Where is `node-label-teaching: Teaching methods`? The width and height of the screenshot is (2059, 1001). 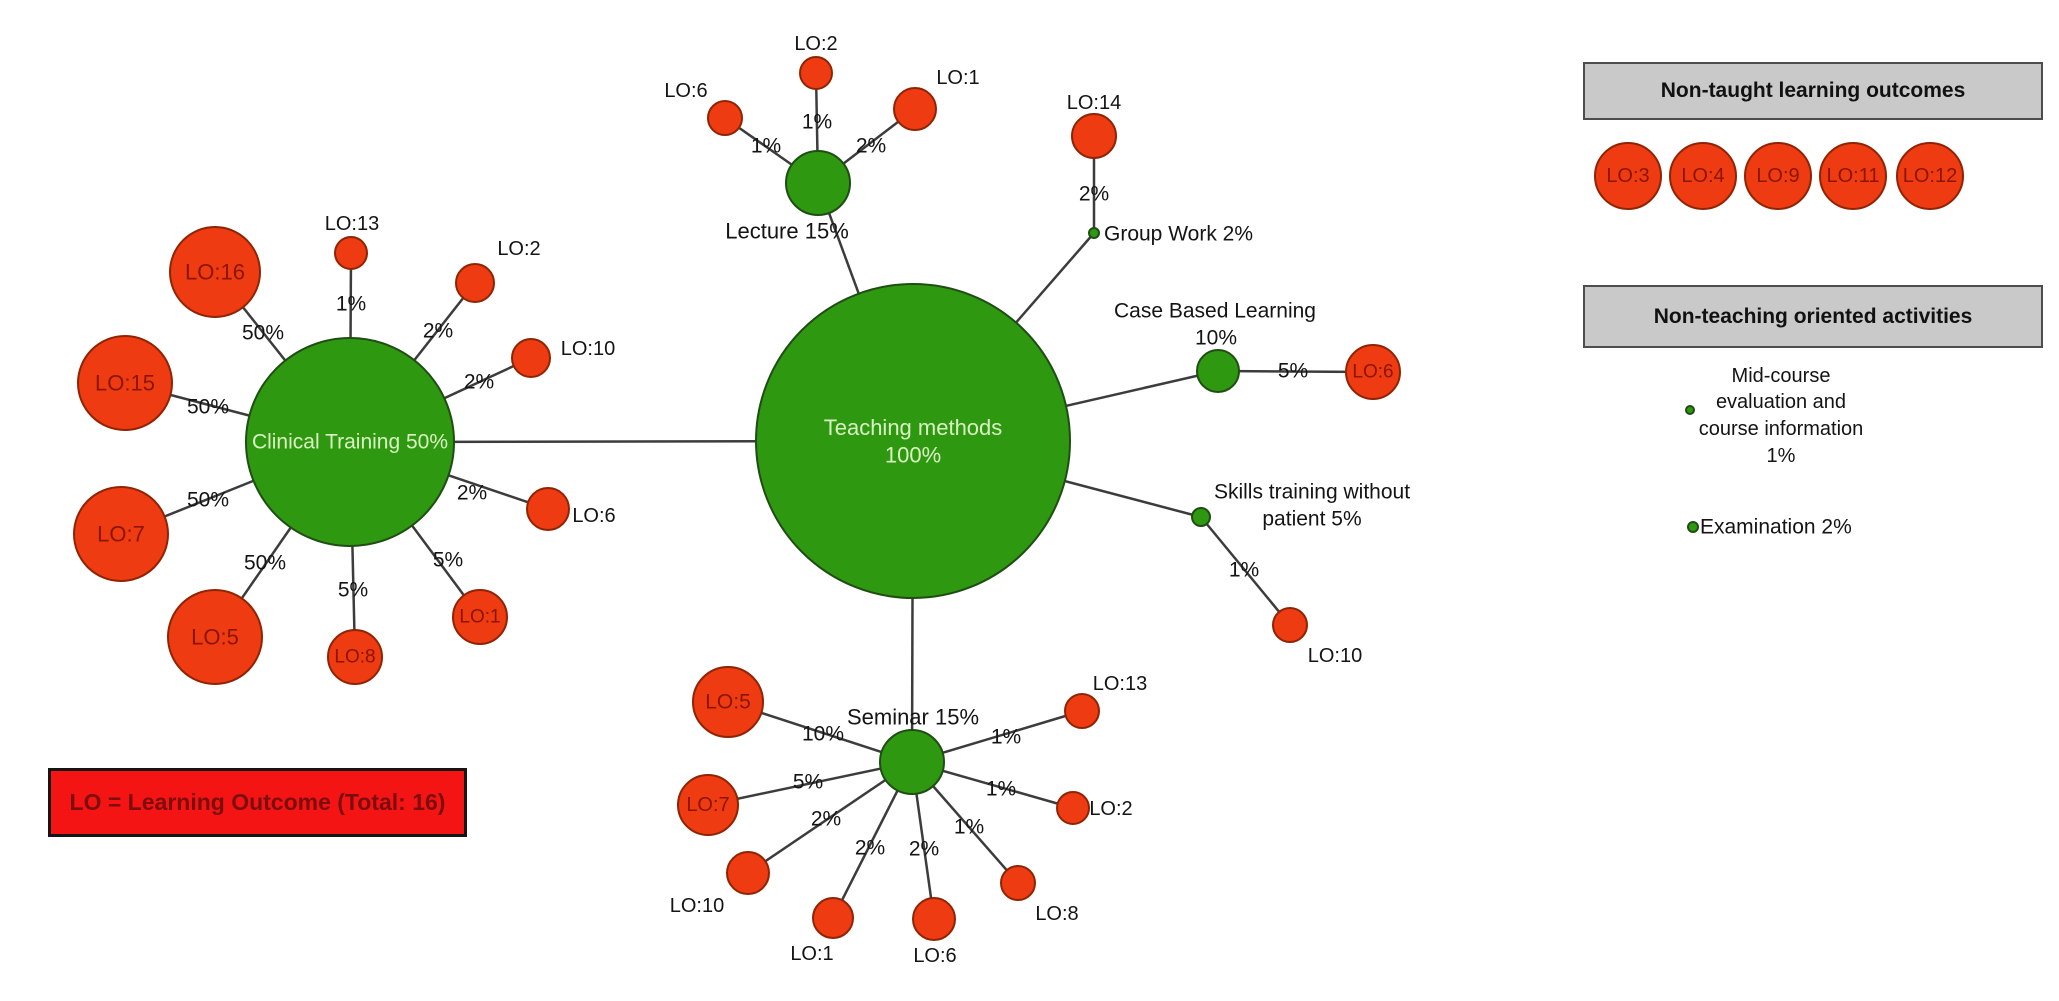
node-label-teaching: Teaching methods is located at coordinates (913, 427).